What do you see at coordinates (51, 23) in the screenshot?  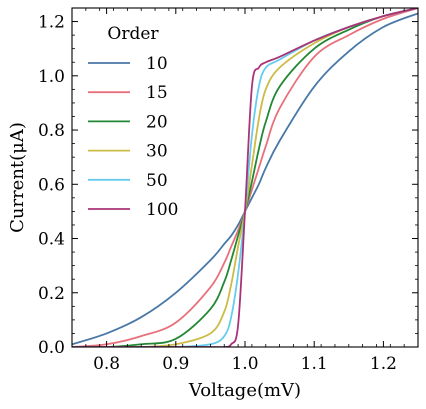 I see `y-tick-label: 1.2` at bounding box center [51, 23].